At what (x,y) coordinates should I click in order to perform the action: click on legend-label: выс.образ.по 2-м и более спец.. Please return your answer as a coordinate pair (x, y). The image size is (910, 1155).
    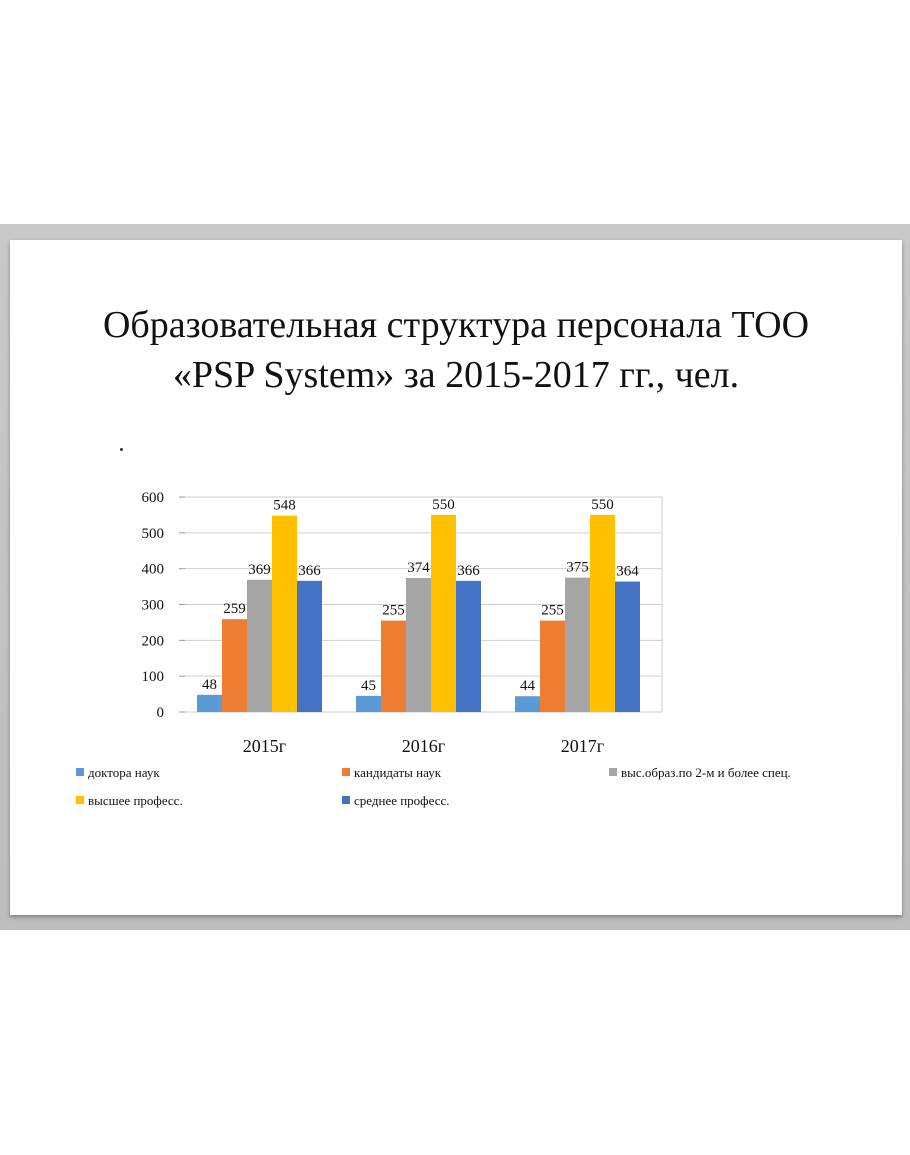
    Looking at the image, I should click on (706, 773).